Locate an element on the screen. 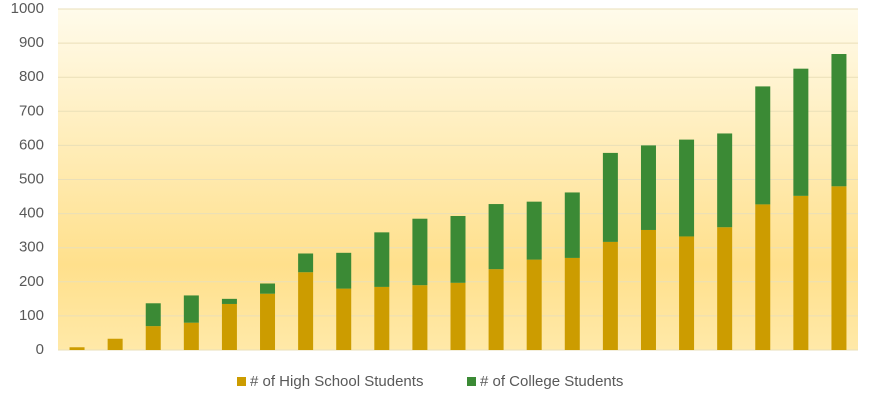  y-tick-label: 700 is located at coordinates (31, 110).